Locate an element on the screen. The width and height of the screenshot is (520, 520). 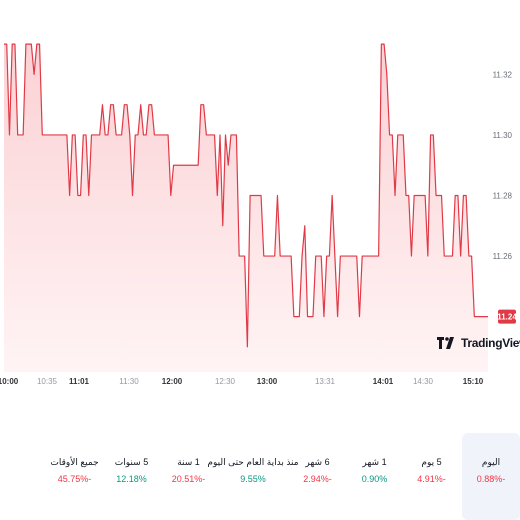
period-tab-5: 1 سنة 20.51%- is located at coordinates (188, 476).